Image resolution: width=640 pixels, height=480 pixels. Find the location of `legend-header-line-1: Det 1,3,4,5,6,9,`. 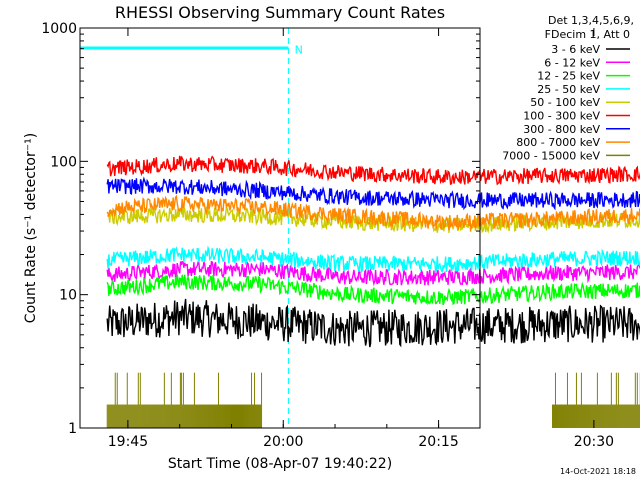

legend-header-line-1: Det 1,3,4,5,6,9, is located at coordinates (591, 20).